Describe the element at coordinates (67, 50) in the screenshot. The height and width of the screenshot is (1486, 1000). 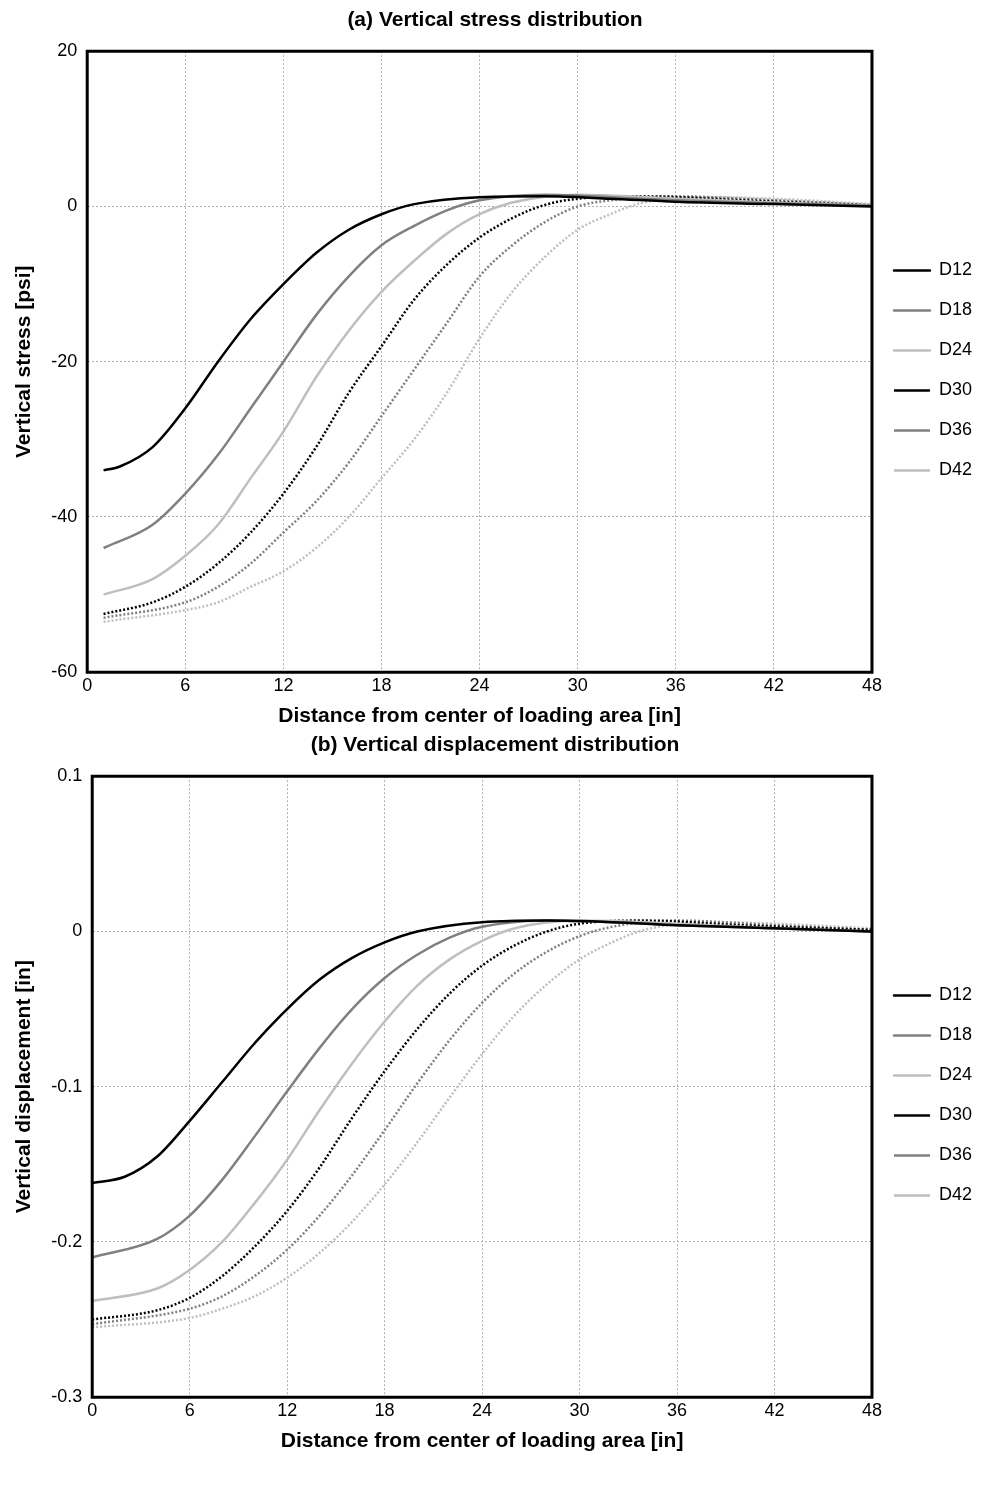
I see `y-tick-label: 20` at that location.